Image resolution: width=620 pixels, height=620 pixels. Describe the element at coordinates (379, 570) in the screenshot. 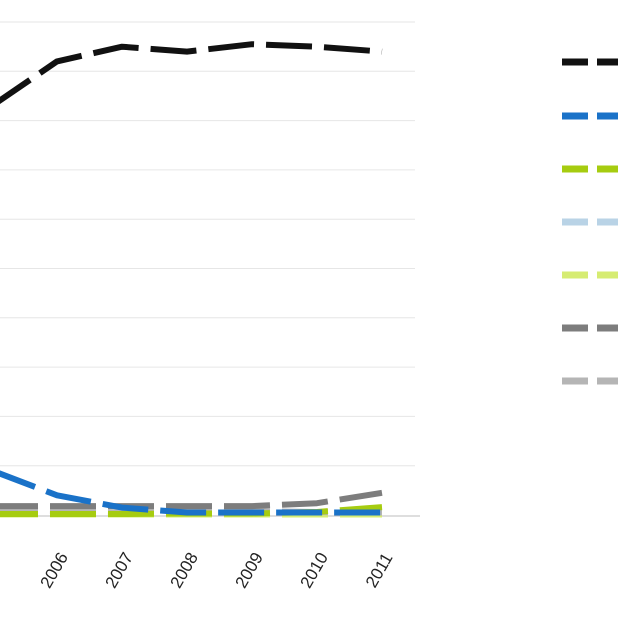

I see `x-tick-label: 2011` at that location.